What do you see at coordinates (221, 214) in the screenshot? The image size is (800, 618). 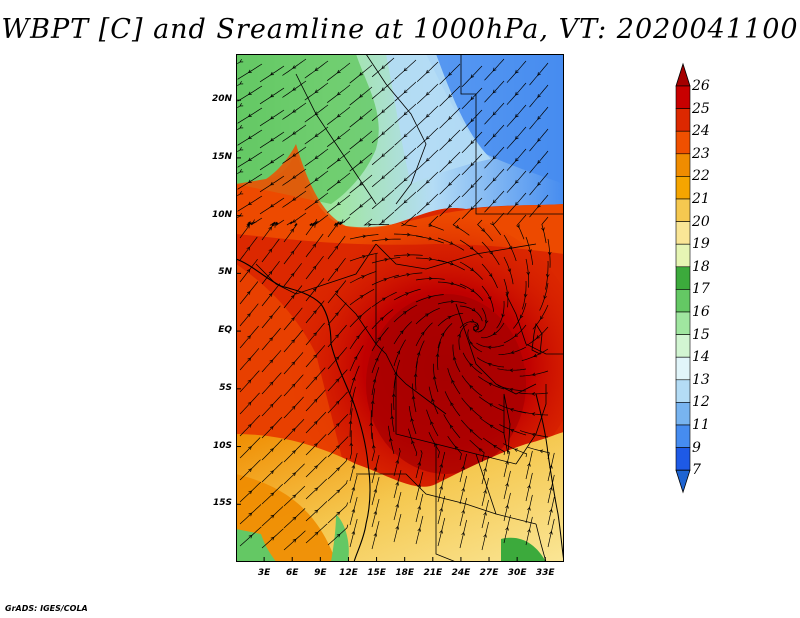 I see `lat-label-10n: 10N` at bounding box center [221, 214].